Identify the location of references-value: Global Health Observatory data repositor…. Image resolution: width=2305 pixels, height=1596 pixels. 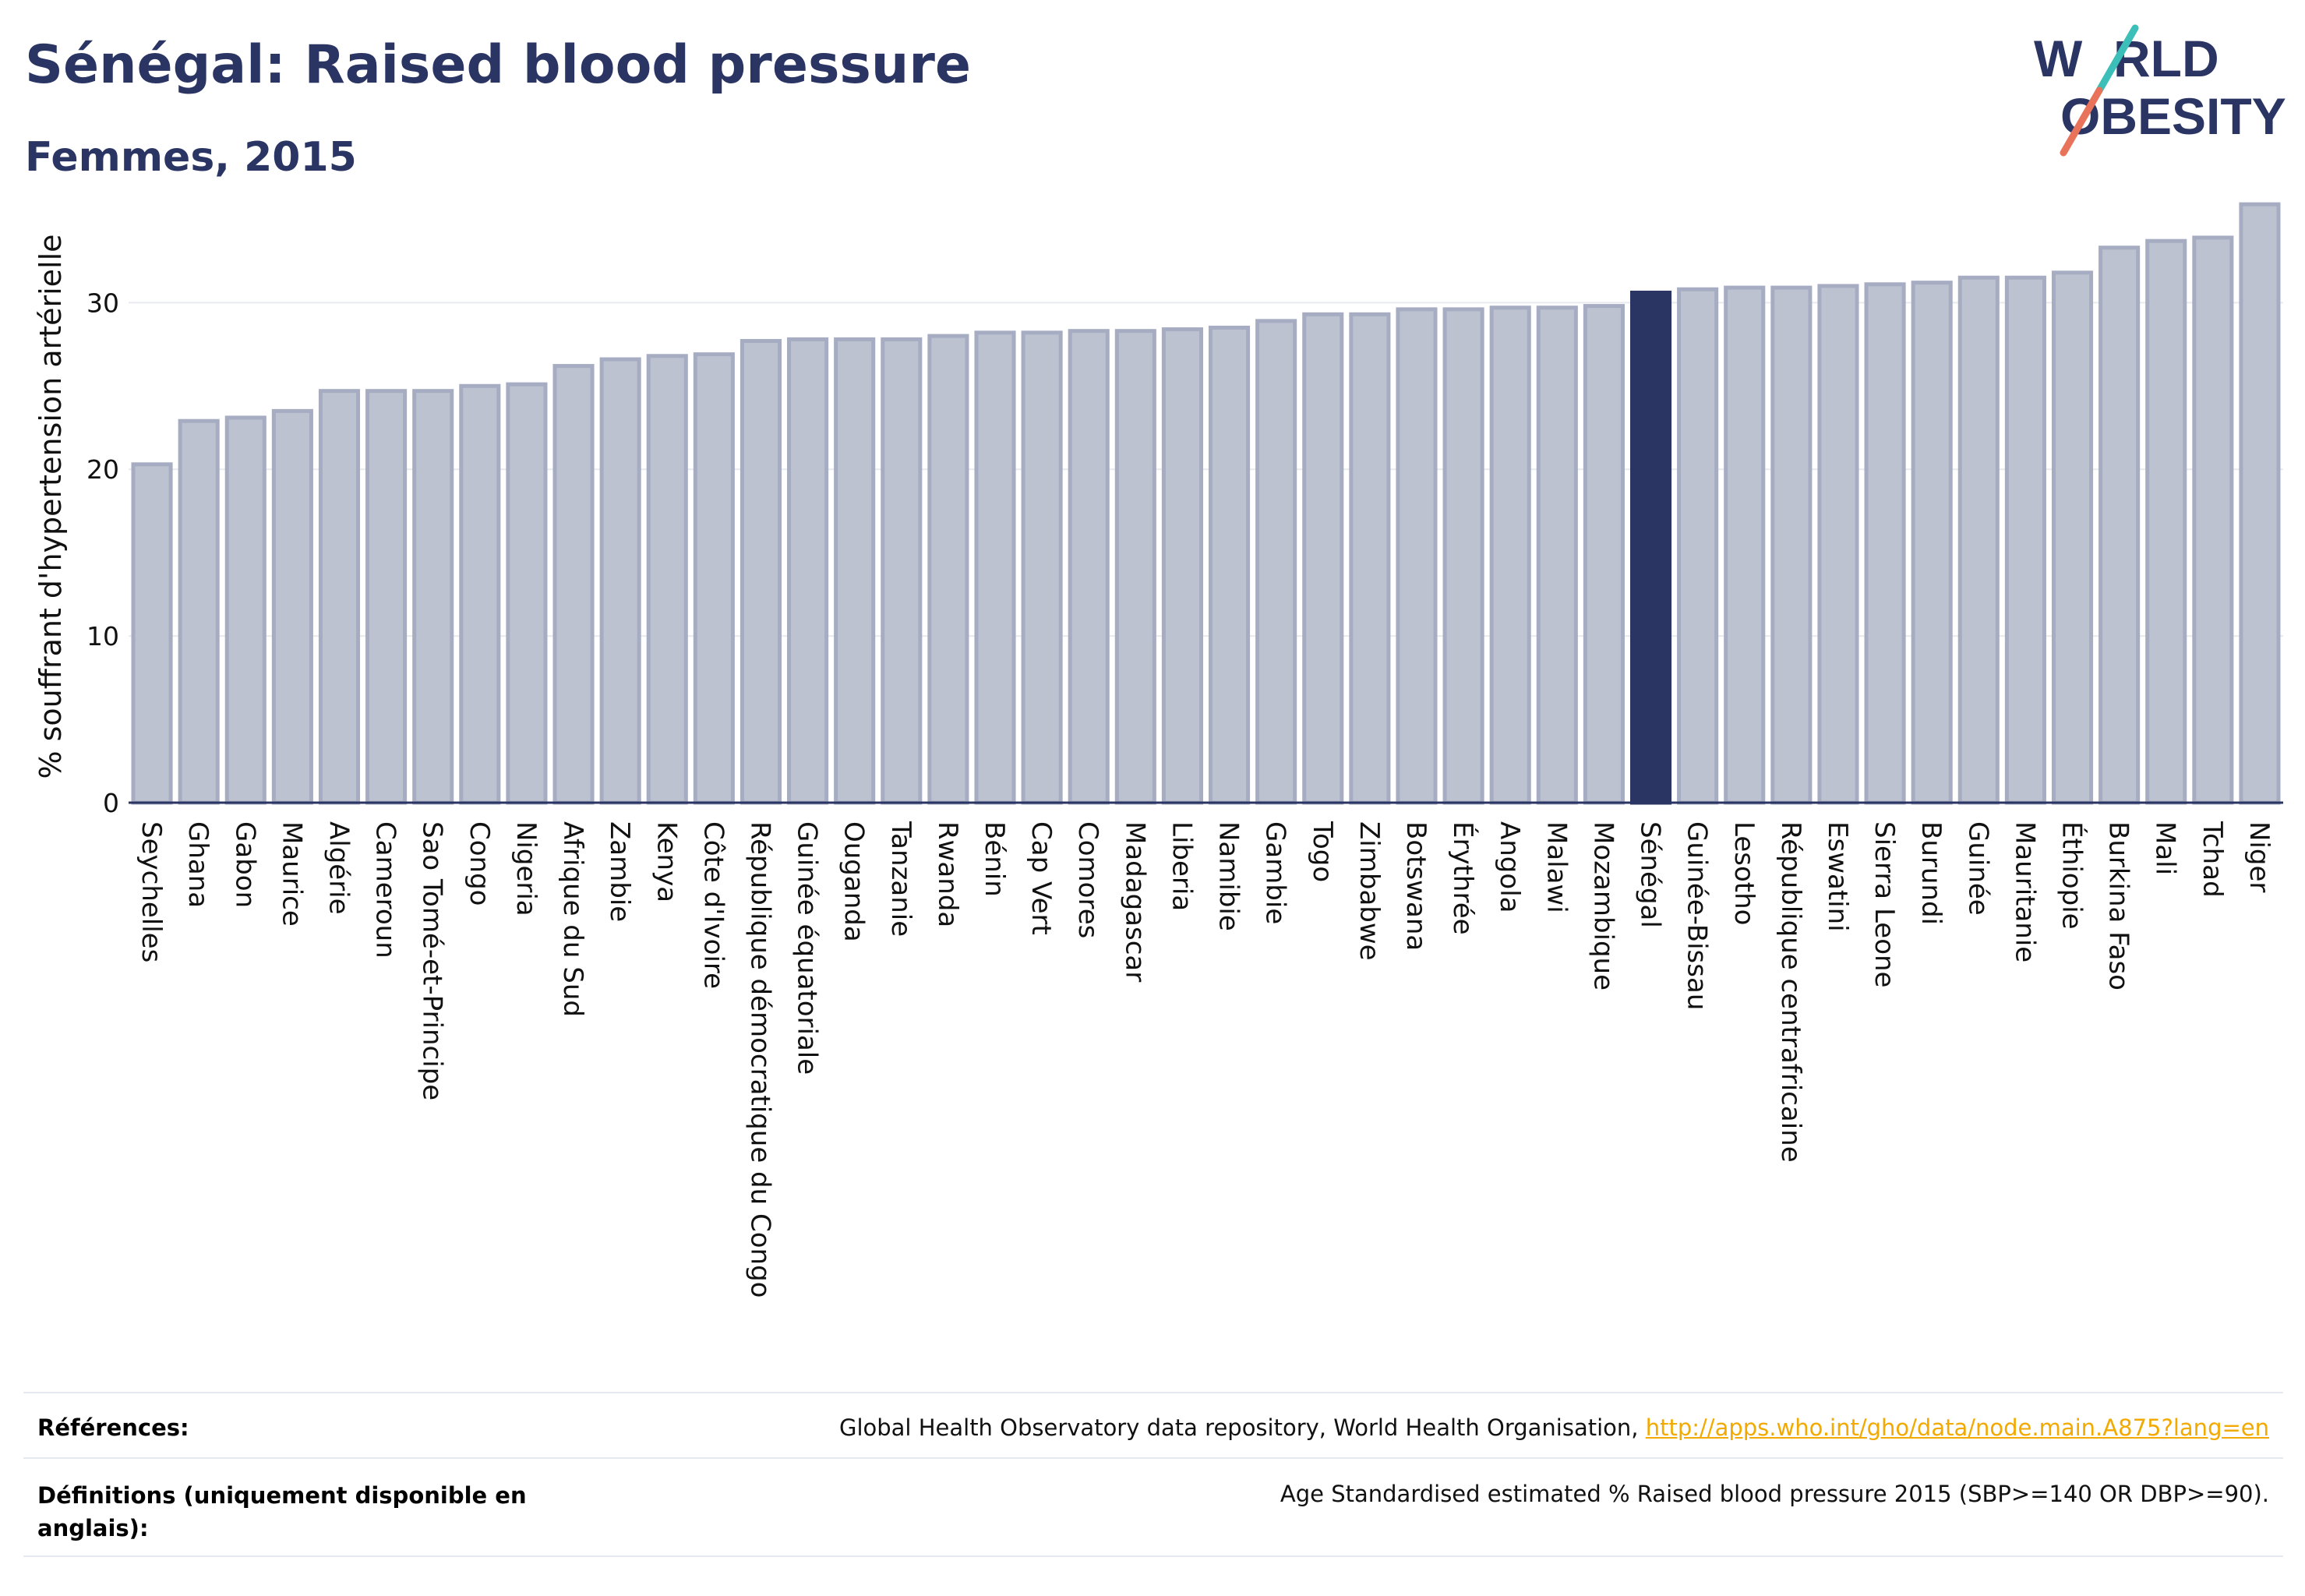
(1407, 1427).